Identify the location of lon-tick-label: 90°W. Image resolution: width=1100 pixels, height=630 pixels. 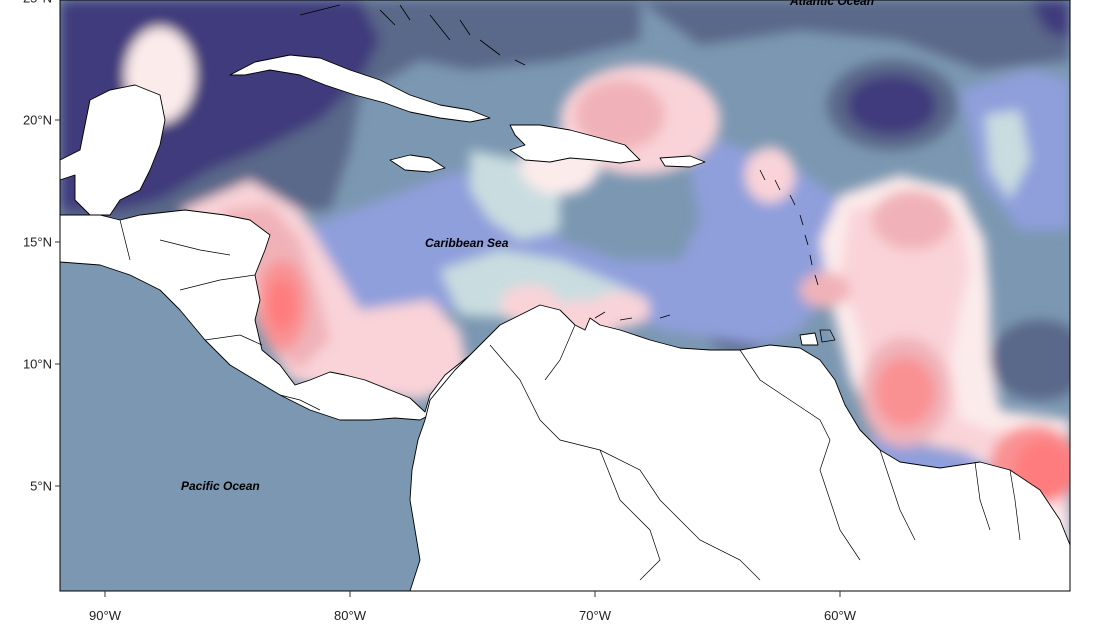
(105, 615).